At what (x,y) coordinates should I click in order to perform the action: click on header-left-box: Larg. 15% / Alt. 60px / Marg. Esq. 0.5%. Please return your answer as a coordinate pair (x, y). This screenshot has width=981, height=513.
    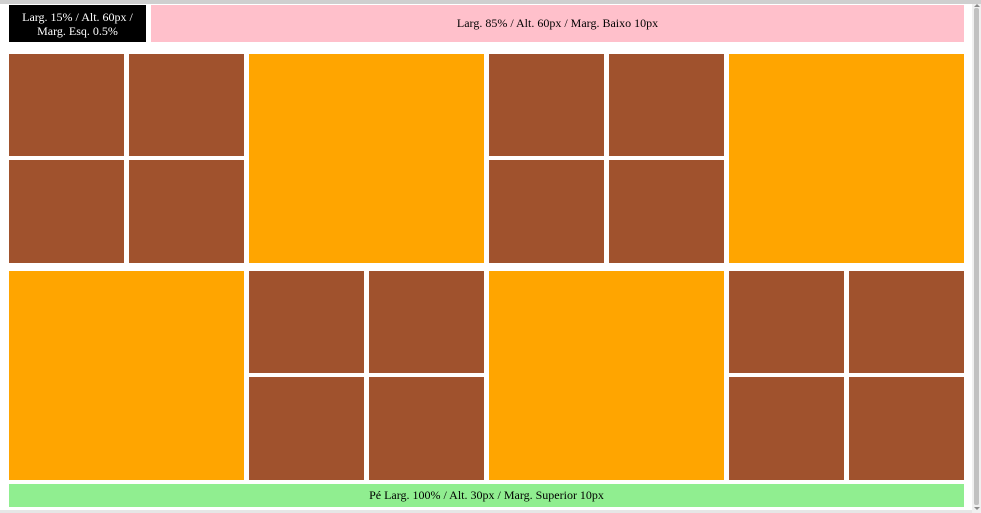
    Looking at the image, I should click on (77, 23).